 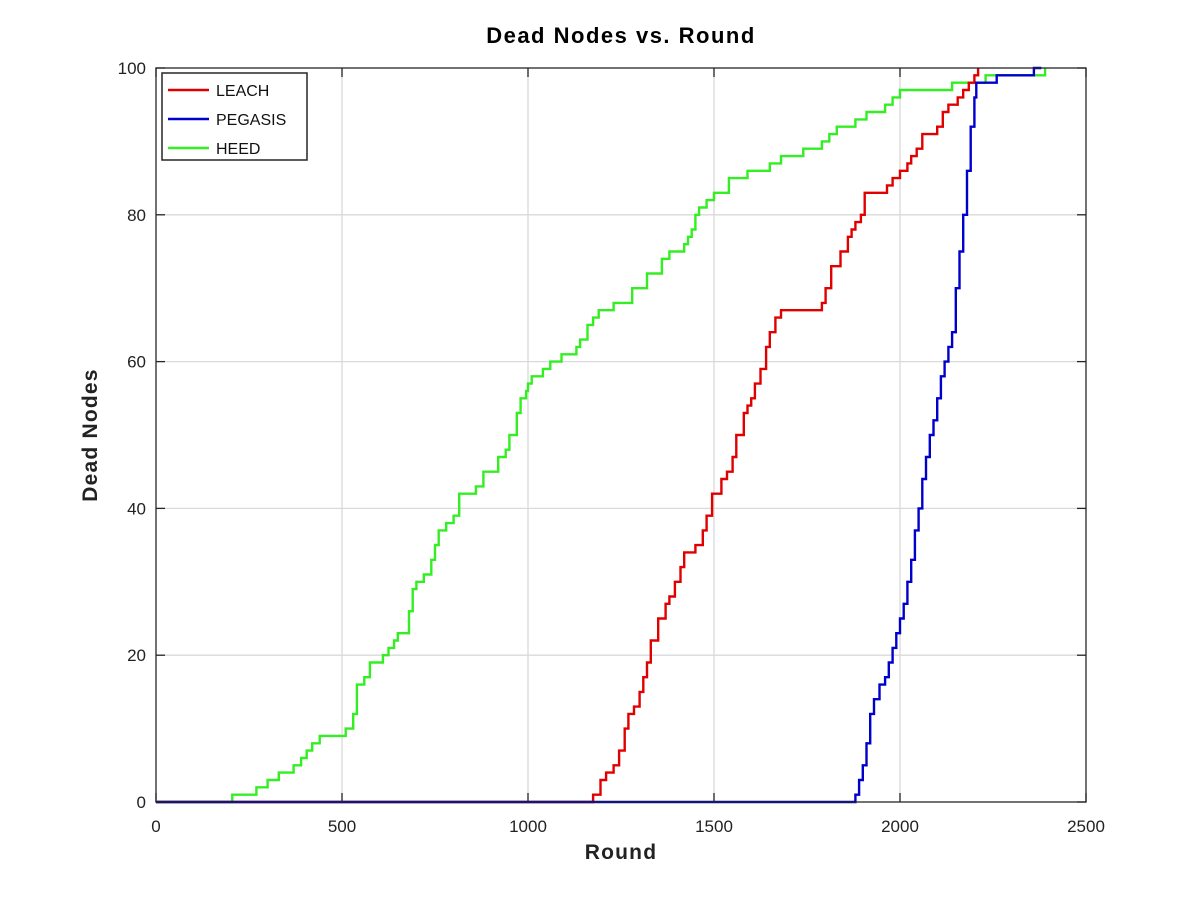 I want to click on x-tick-label: 1000, so click(x=528, y=826).